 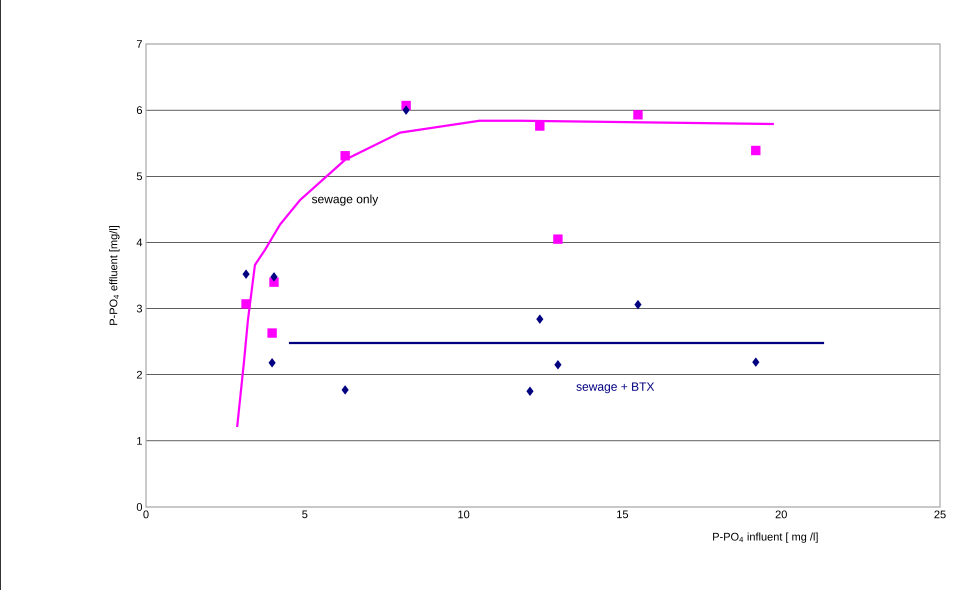 What do you see at coordinates (139, 176) in the screenshot?
I see `y-tick-label: 5` at bounding box center [139, 176].